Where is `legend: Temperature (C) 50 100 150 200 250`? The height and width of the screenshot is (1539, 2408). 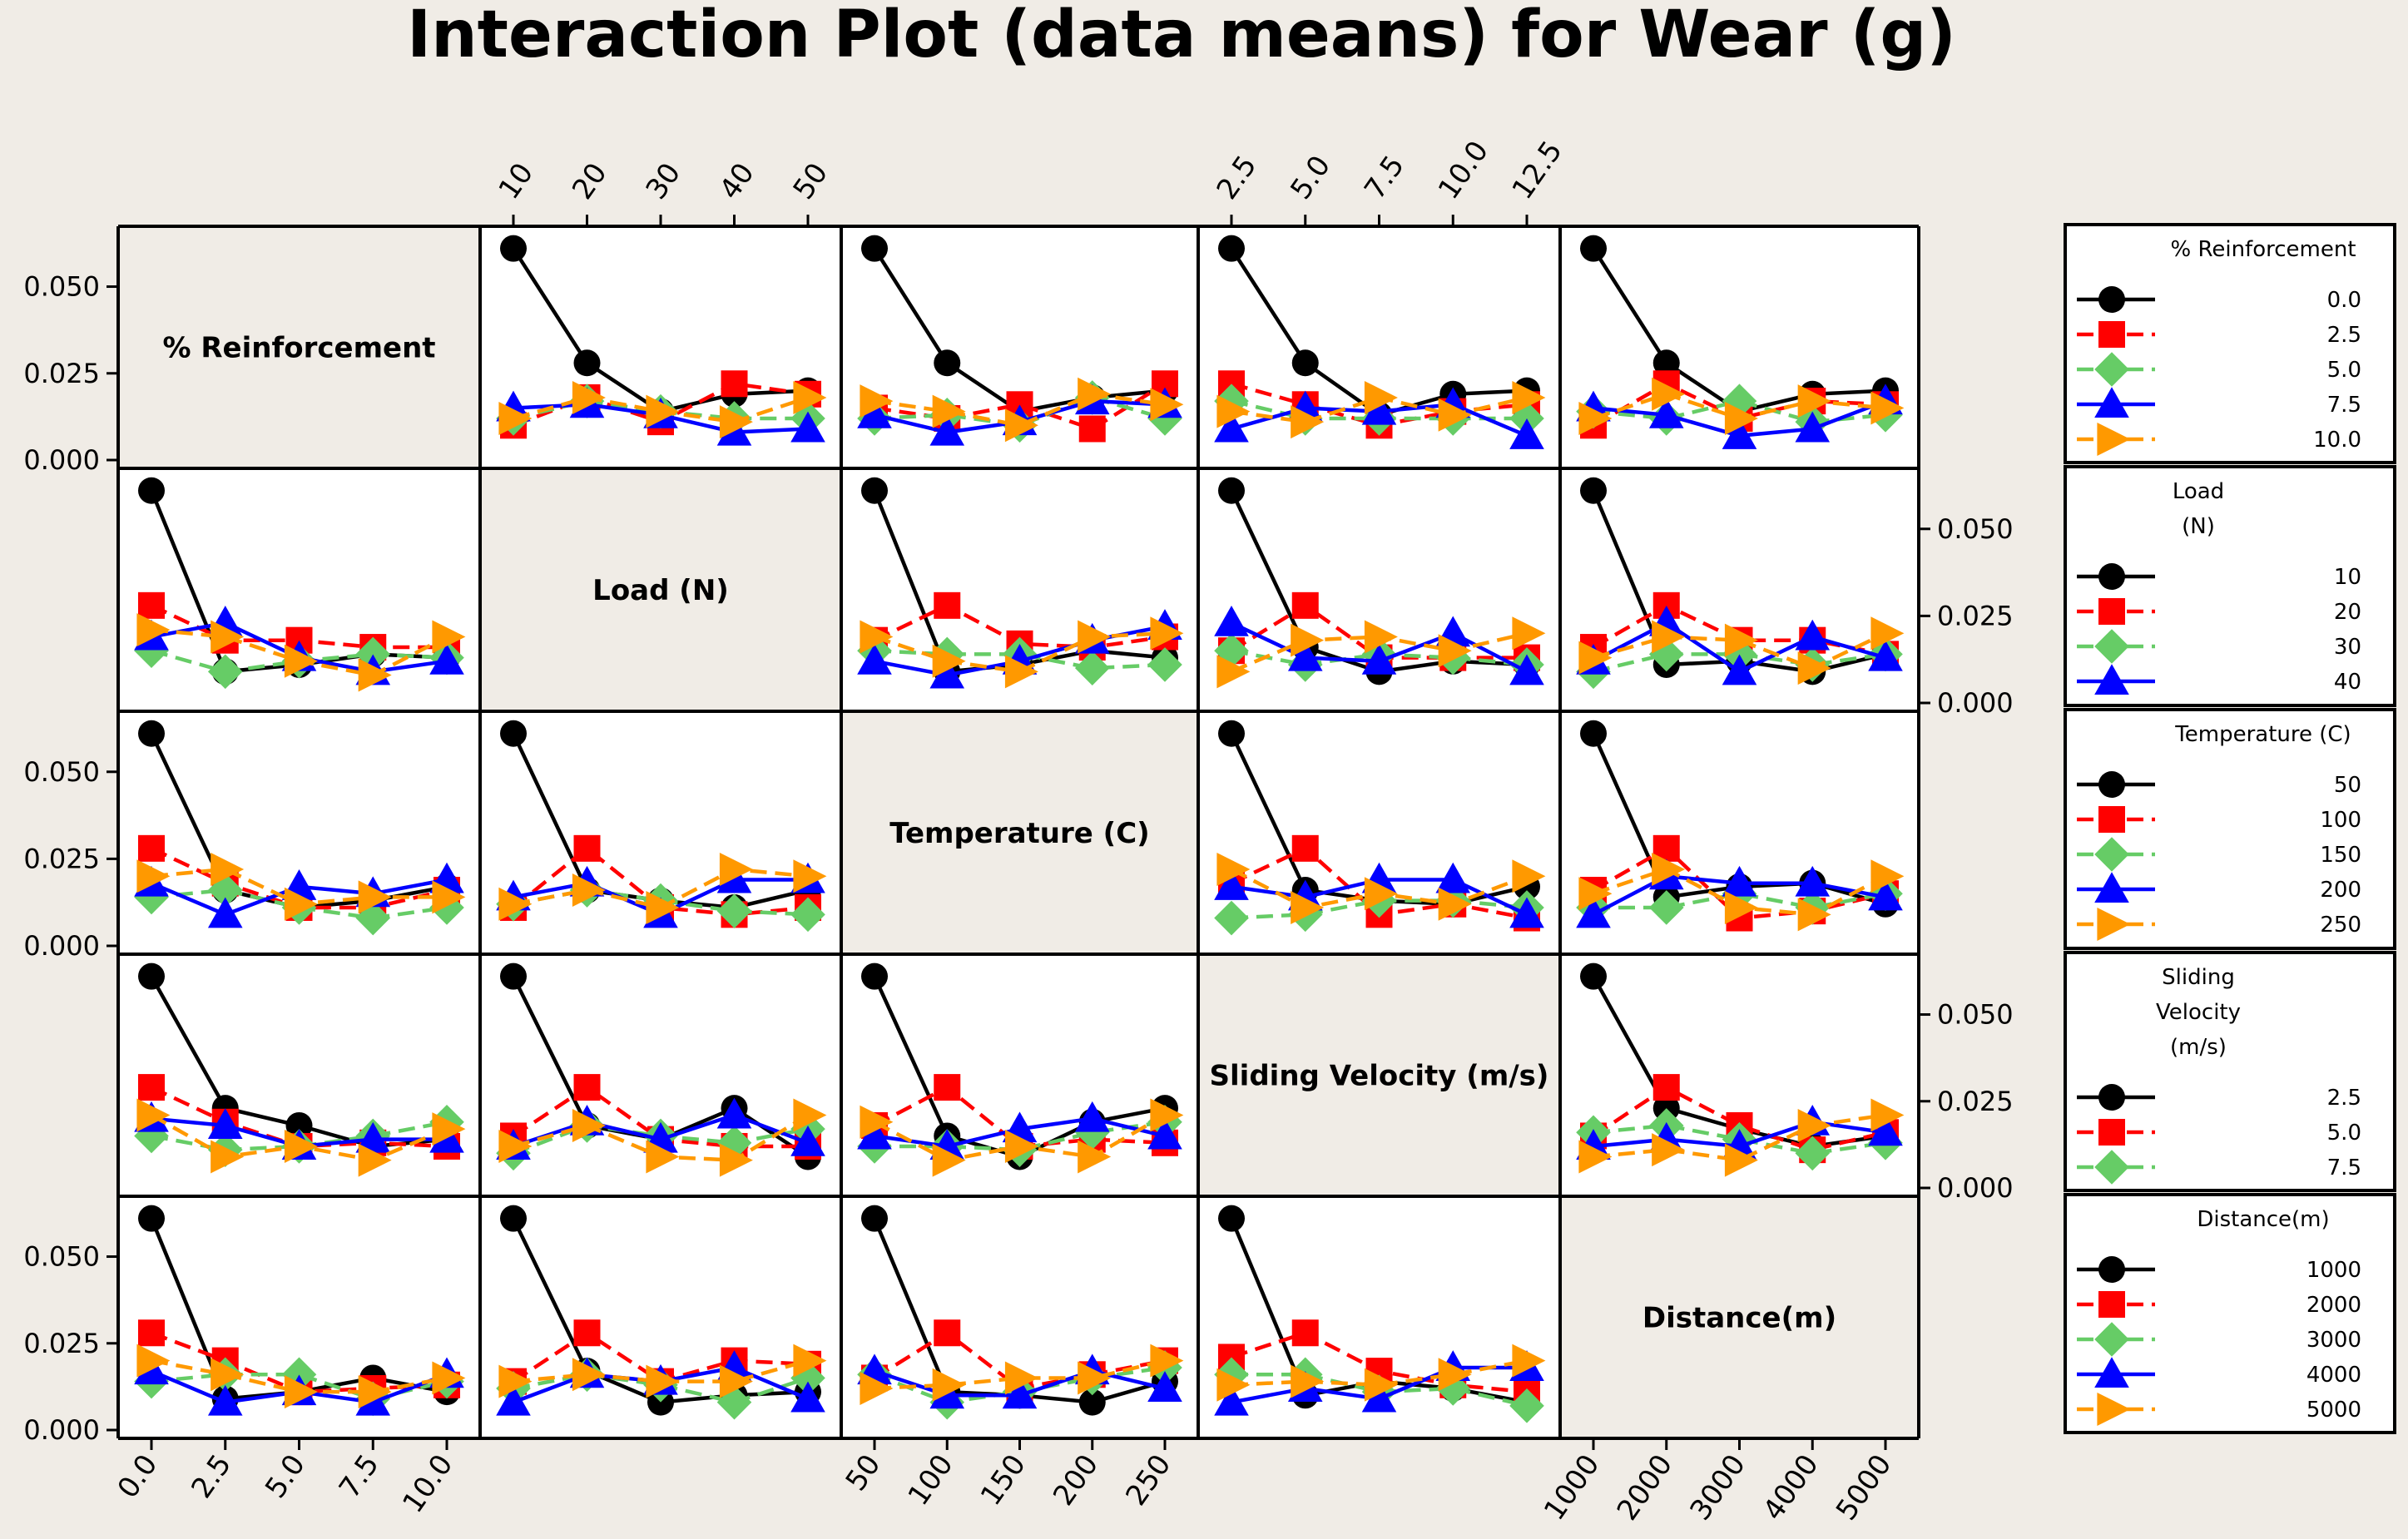
legend: Temperature (C) 50 100 150 200 250 is located at coordinates (2230, 829).